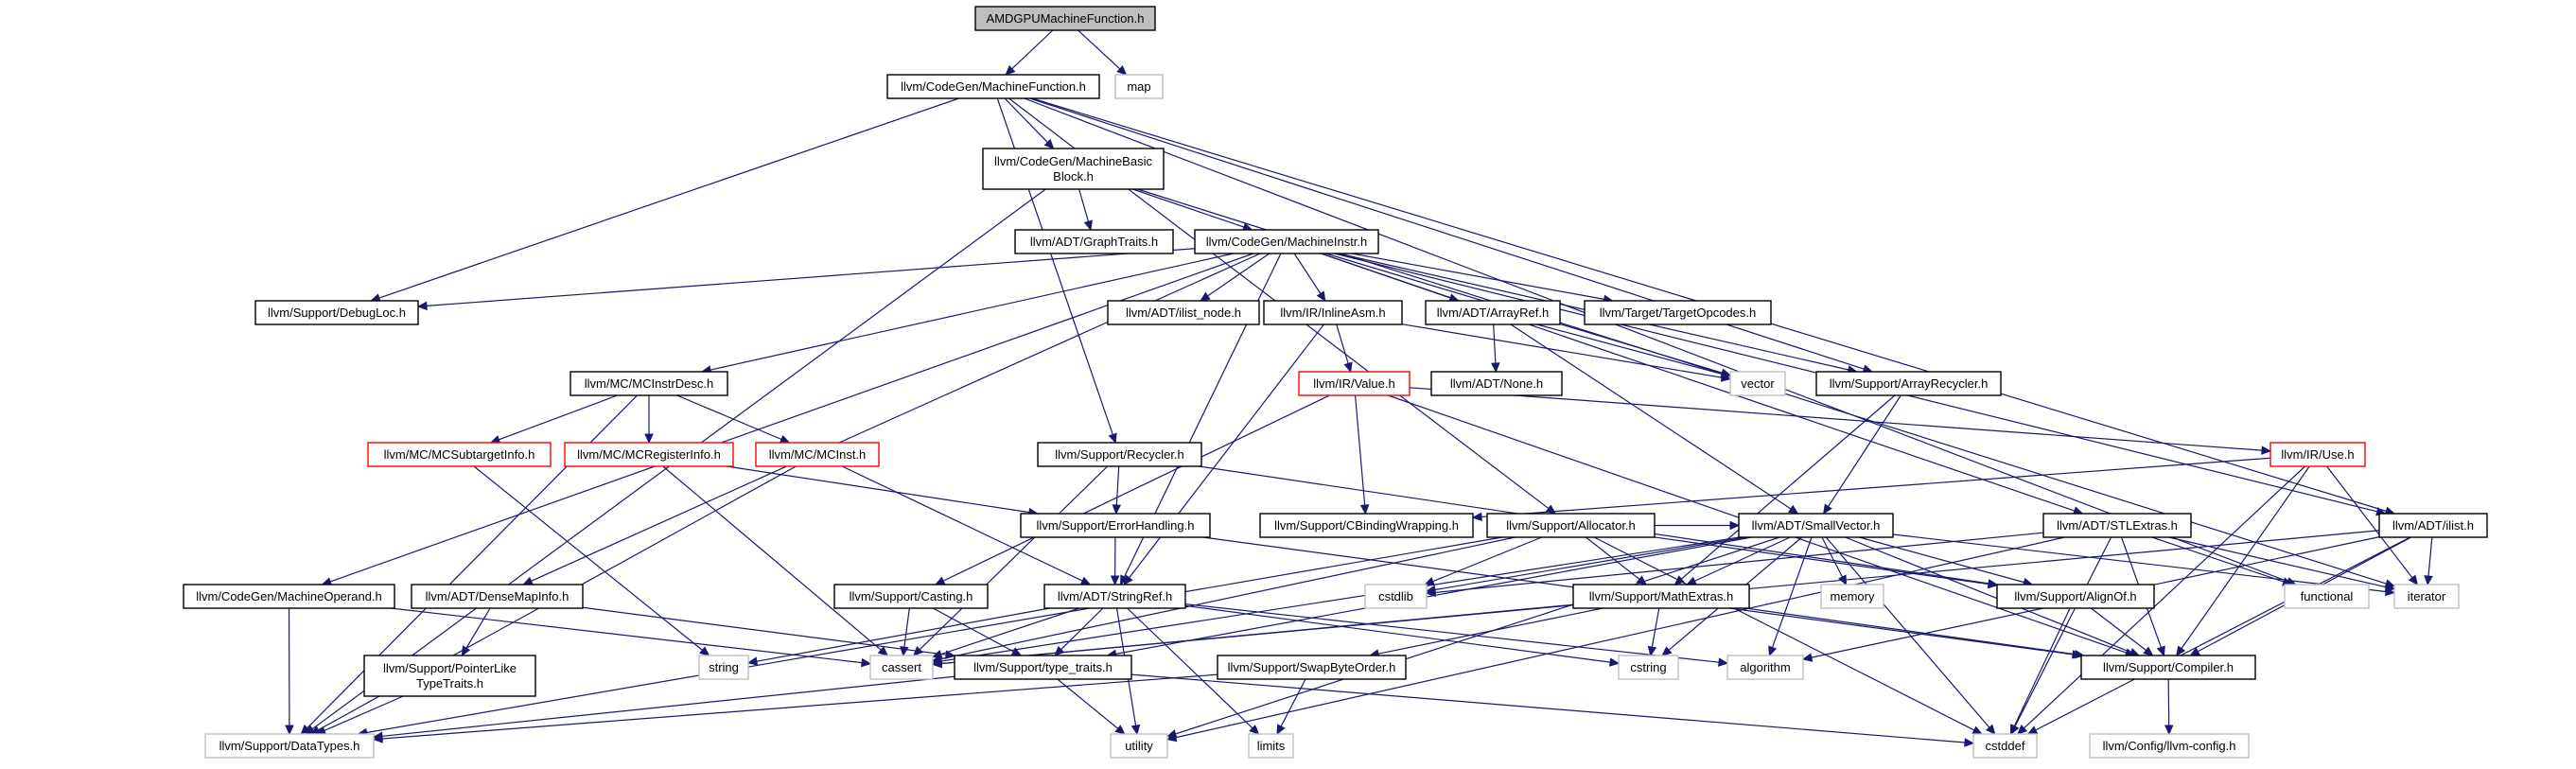 This screenshot has height=769, width=2576. I want to click on node-alloc: llvm/Support/Allocator.h, so click(1571, 525).